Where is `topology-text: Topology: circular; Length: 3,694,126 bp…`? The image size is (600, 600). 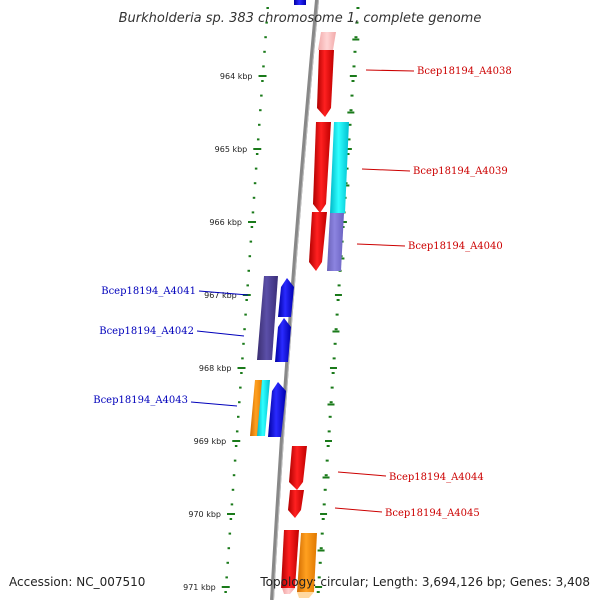
topology-text: Topology: circular; Length: 3,694,126 bp… is located at coordinates (425, 582).